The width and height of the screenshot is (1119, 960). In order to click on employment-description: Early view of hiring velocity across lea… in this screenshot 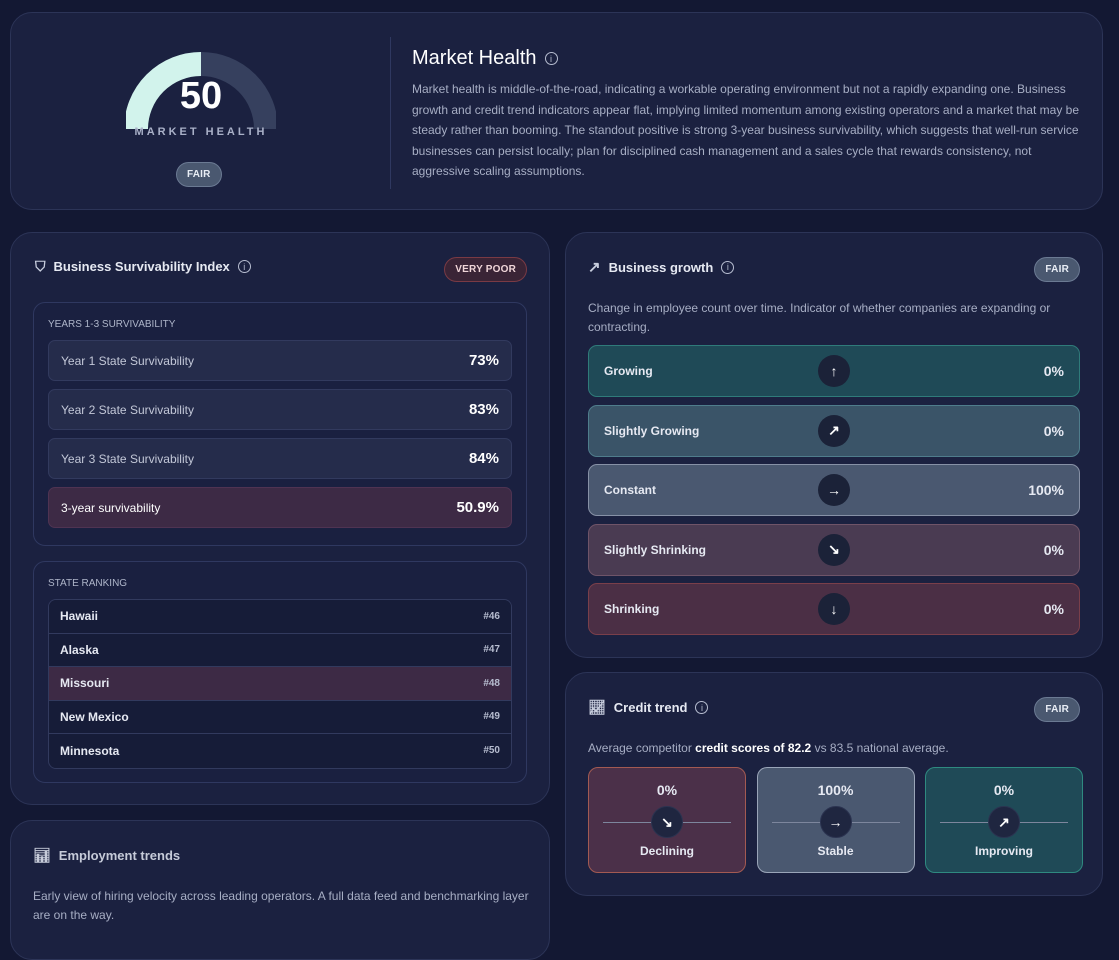, I will do `click(281, 905)`.